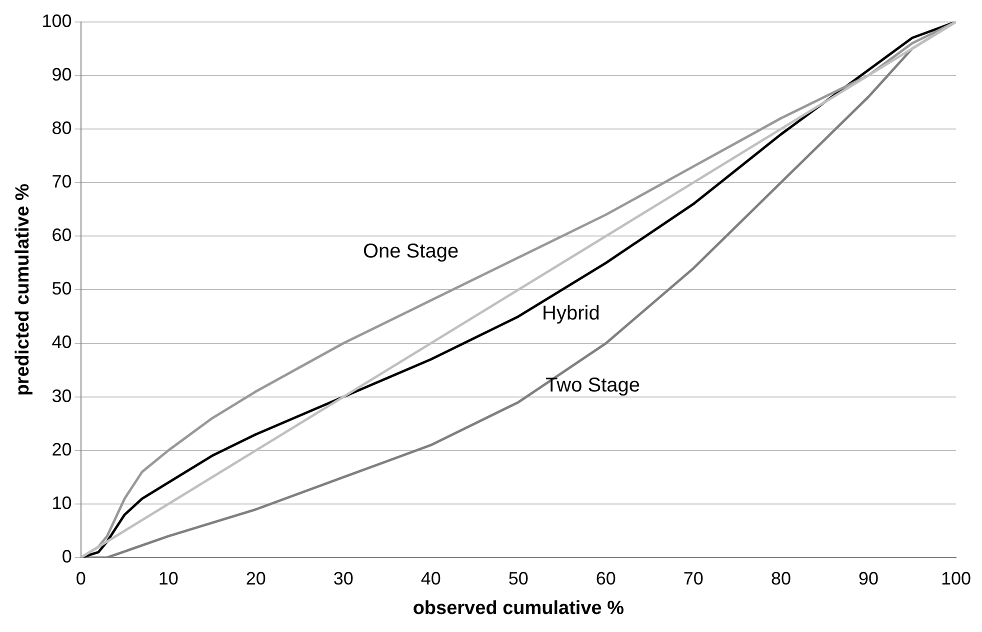  I want to click on x-tick-label: 10, so click(168, 578).